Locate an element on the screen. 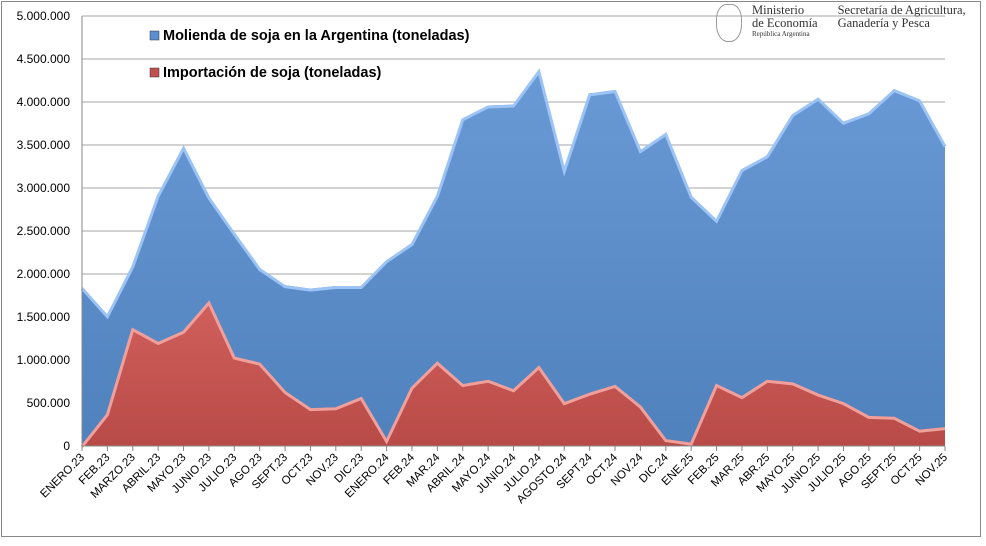  y-tick-label: 4.500.000 is located at coordinates (44, 59).